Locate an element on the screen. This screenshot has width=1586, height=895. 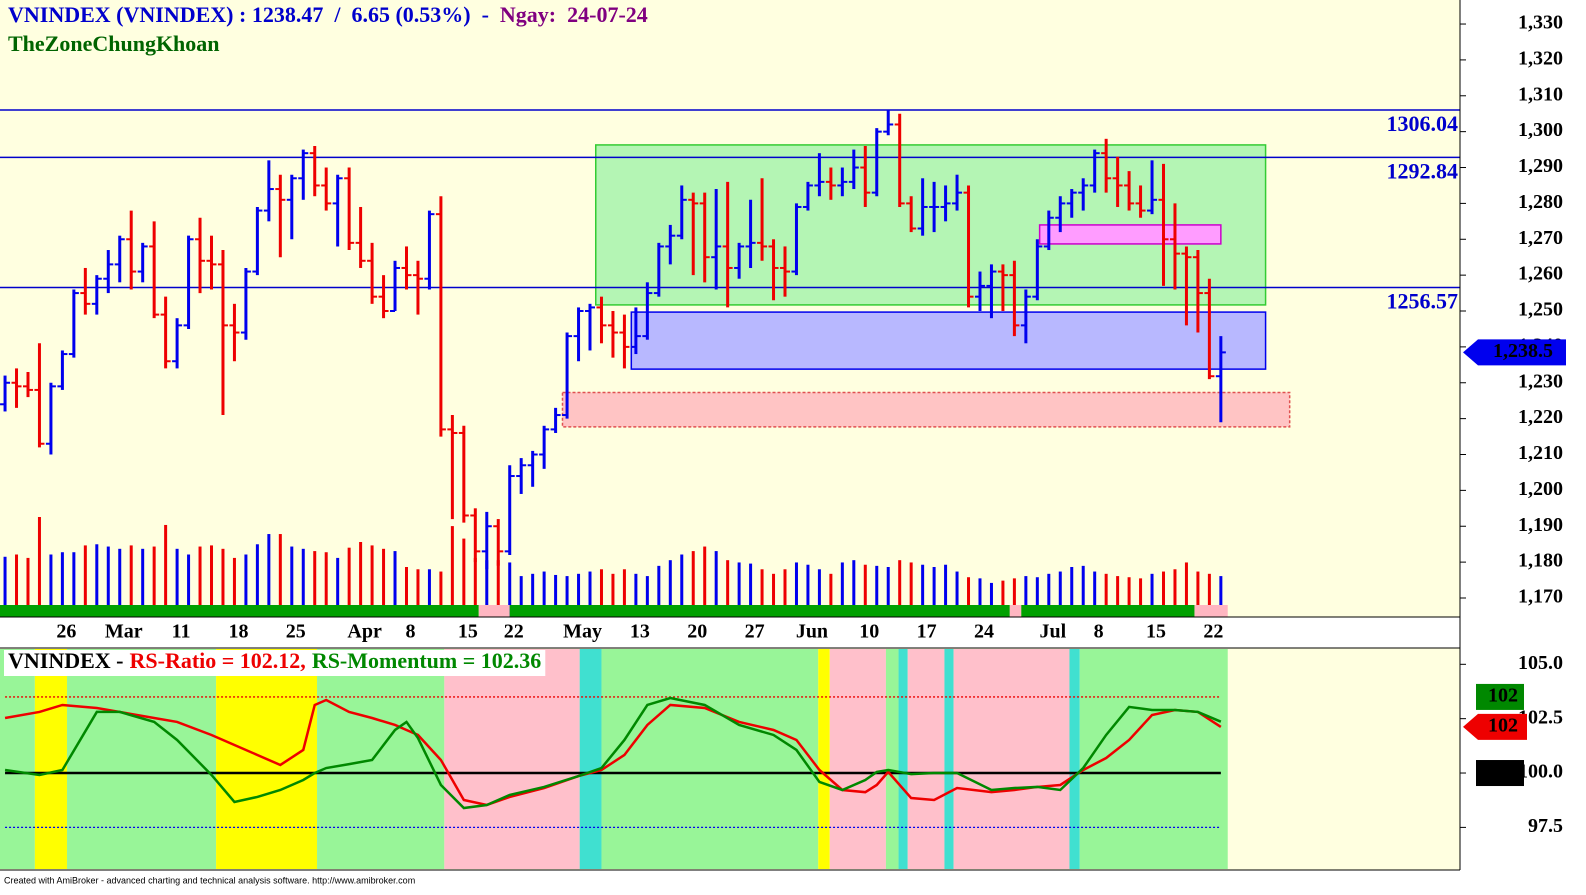
x-tick-label: 10 is located at coordinates (869, 632).